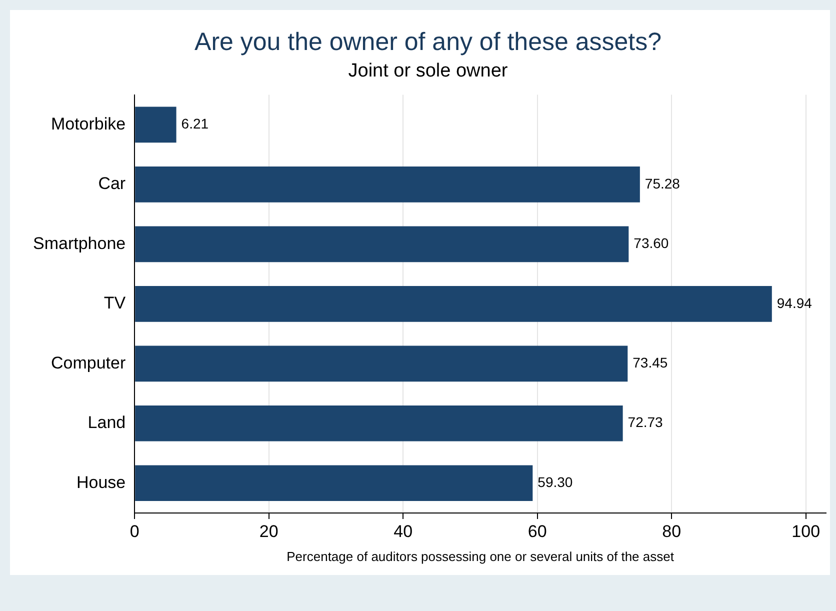 This screenshot has width=836, height=611. What do you see at coordinates (101, 482) in the screenshot?
I see `y-tick-label: House` at bounding box center [101, 482].